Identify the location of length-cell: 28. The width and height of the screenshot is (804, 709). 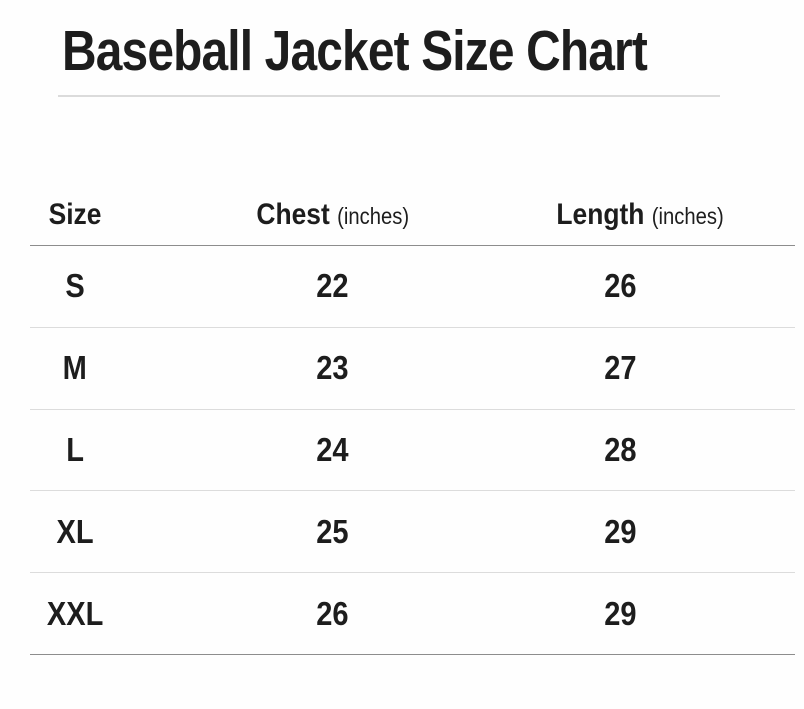
(620, 449).